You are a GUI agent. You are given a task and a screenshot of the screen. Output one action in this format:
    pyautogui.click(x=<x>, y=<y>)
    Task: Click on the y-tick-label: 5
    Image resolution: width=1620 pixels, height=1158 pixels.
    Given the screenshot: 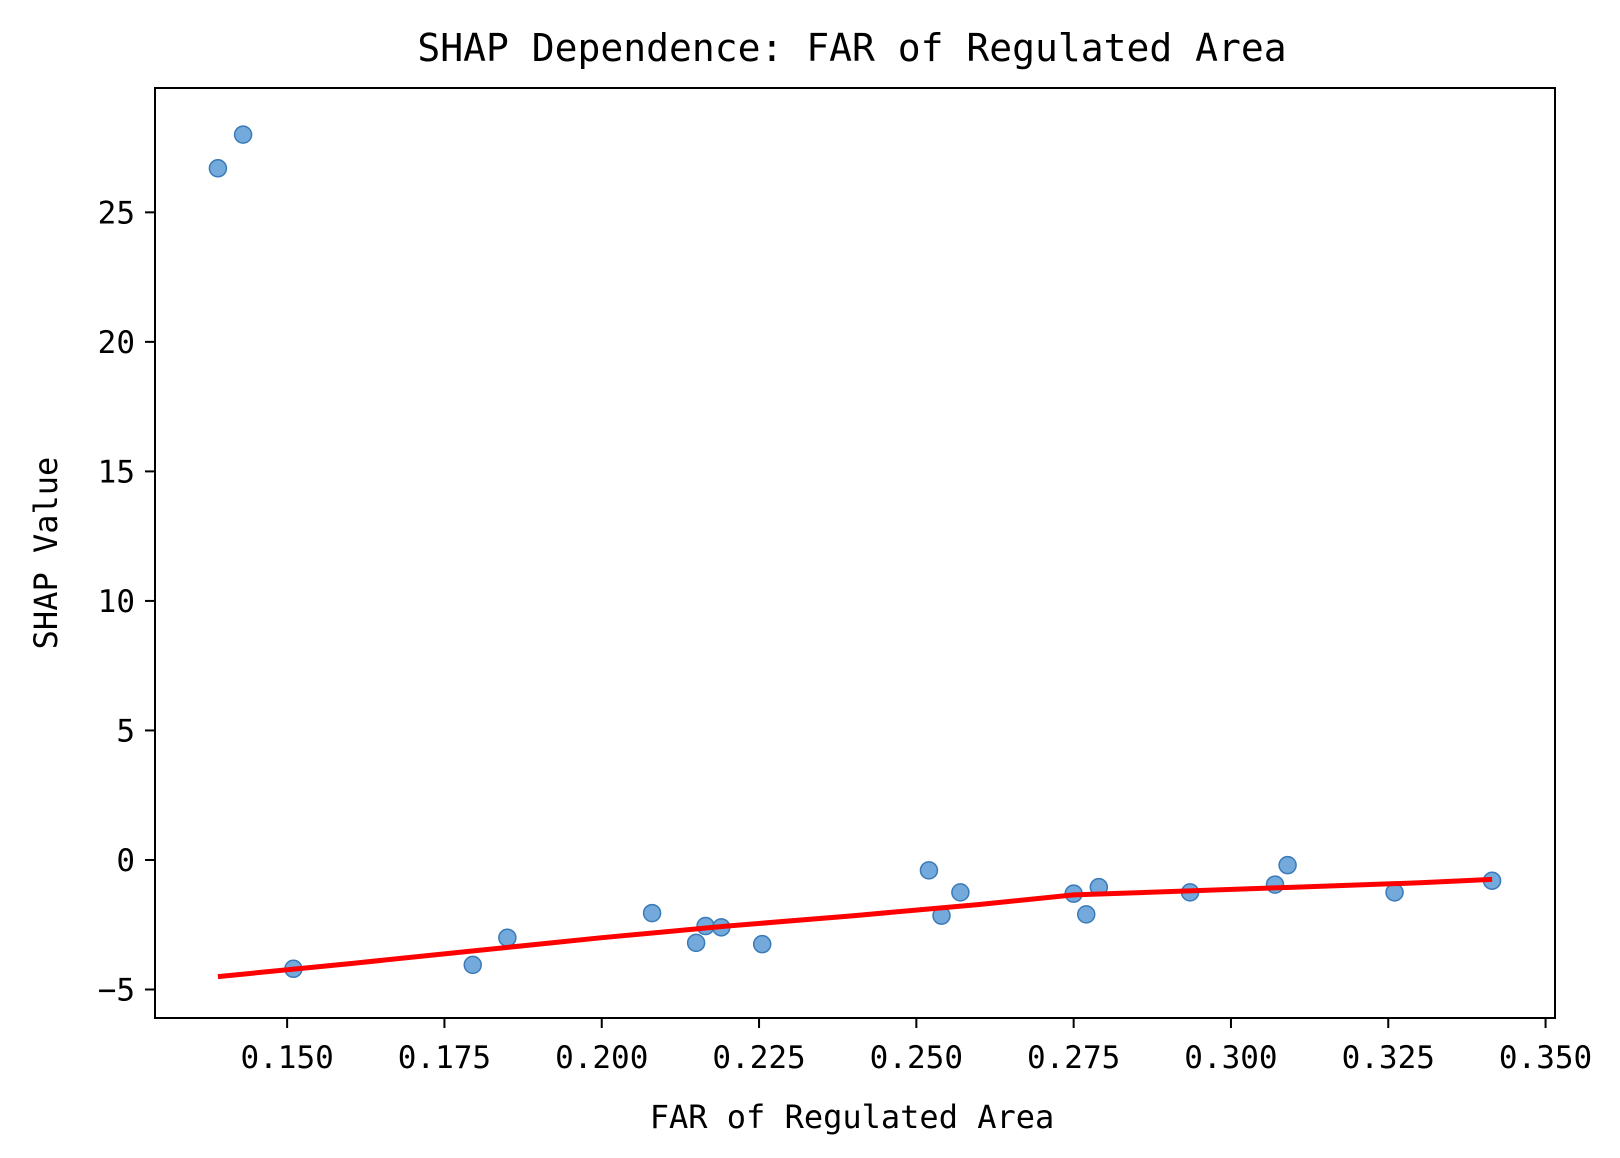 What is the action you would take?
    pyautogui.click(x=125, y=731)
    